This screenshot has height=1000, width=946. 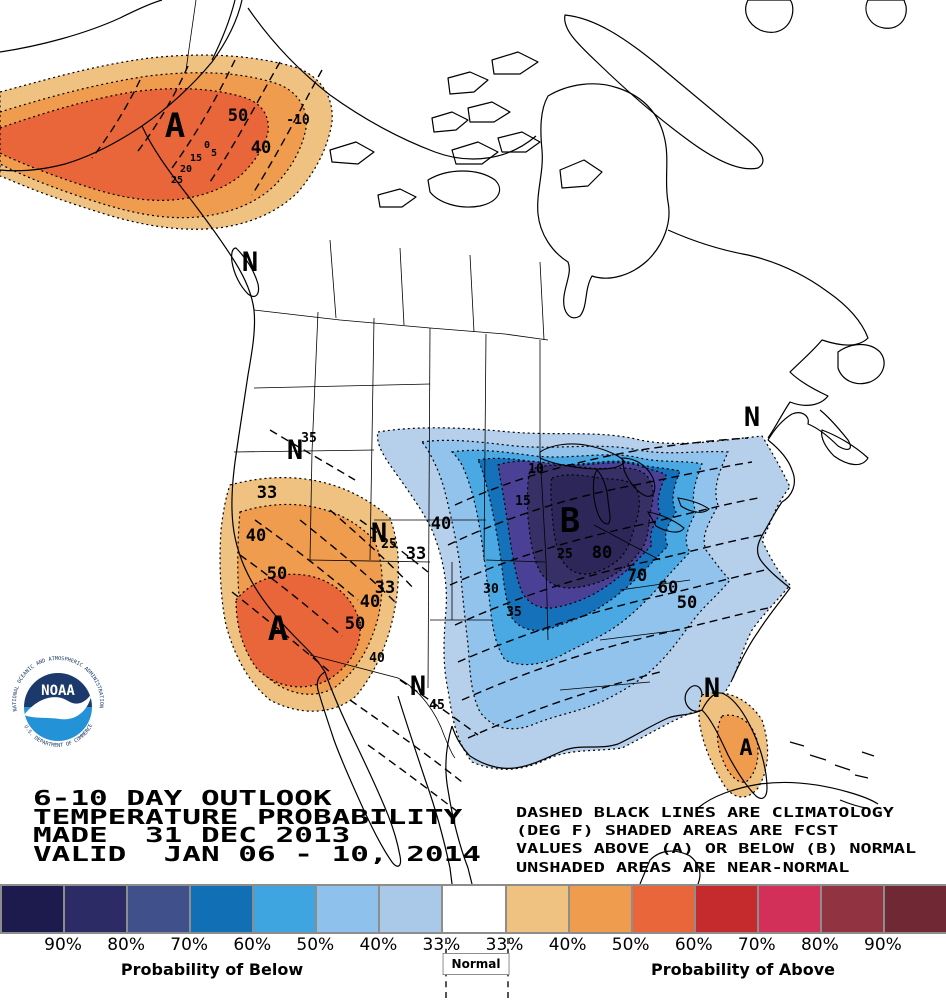 What do you see at coordinates (476, 964) in the screenshot?
I see `normal-label: Normal` at bounding box center [476, 964].